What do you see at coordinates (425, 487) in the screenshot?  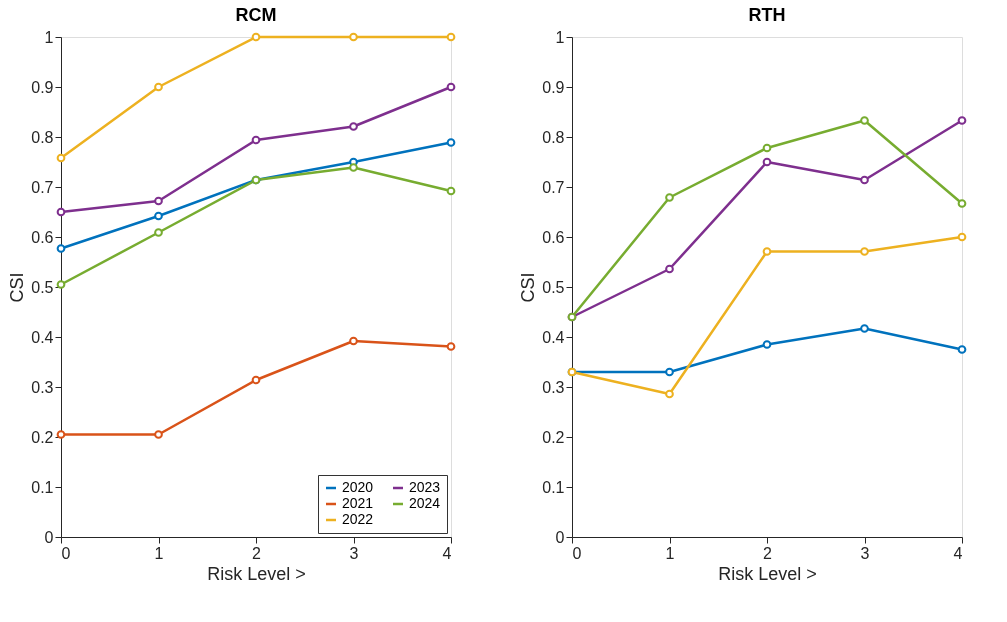 I see `legend-label: 2023` at bounding box center [425, 487].